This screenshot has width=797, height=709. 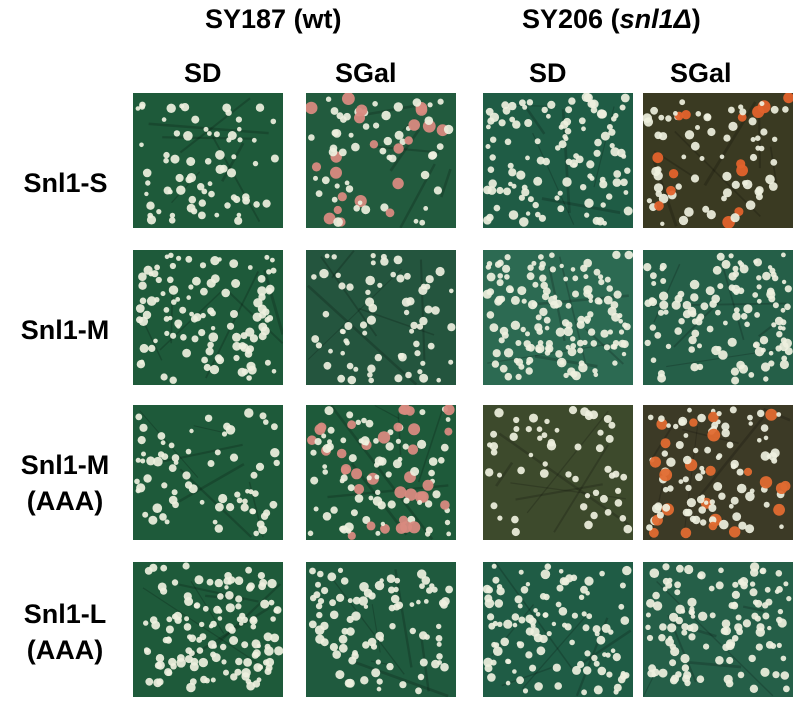 I want to click on strain-header-snl1-delta: SY206 (snl1Δ), so click(x=611, y=19).